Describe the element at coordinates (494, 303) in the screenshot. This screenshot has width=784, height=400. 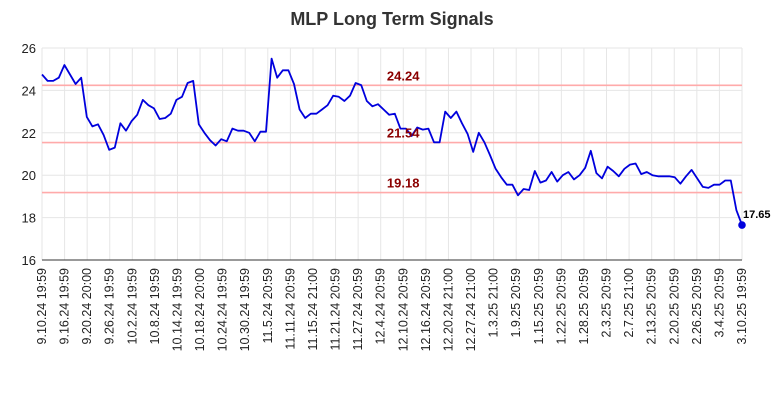
I see `x-tick-label: 1.3.25 21:00` at that location.